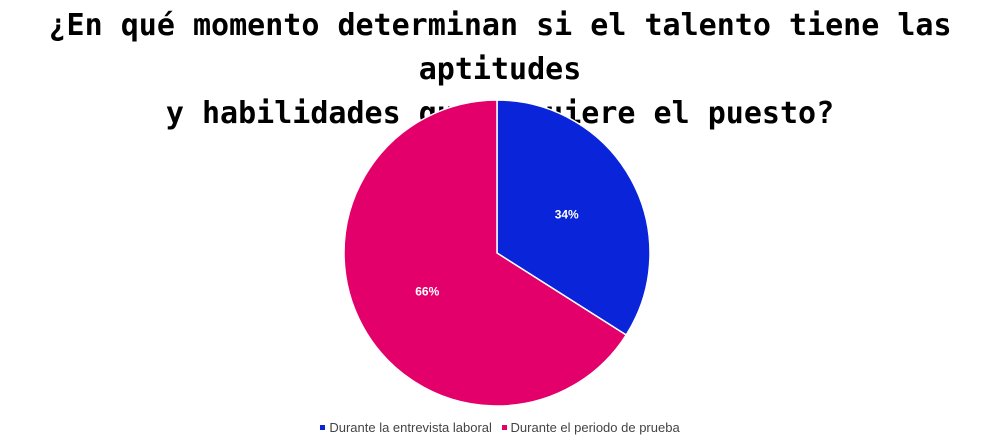 The width and height of the screenshot is (1000, 448). I want to click on legend-item-entrevista: Durante la entrevista laboral, so click(406, 427).